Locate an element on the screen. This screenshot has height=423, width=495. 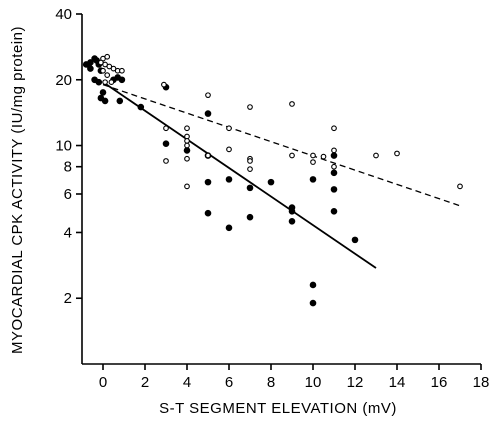
y-tick-label: 8 is located at coordinates (68, 167).